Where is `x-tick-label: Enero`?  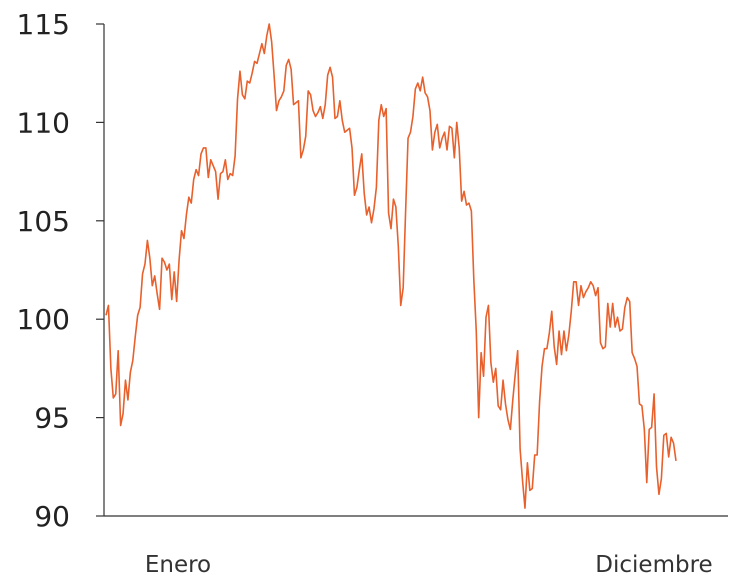 x-tick-label: Enero is located at coordinates (178, 565).